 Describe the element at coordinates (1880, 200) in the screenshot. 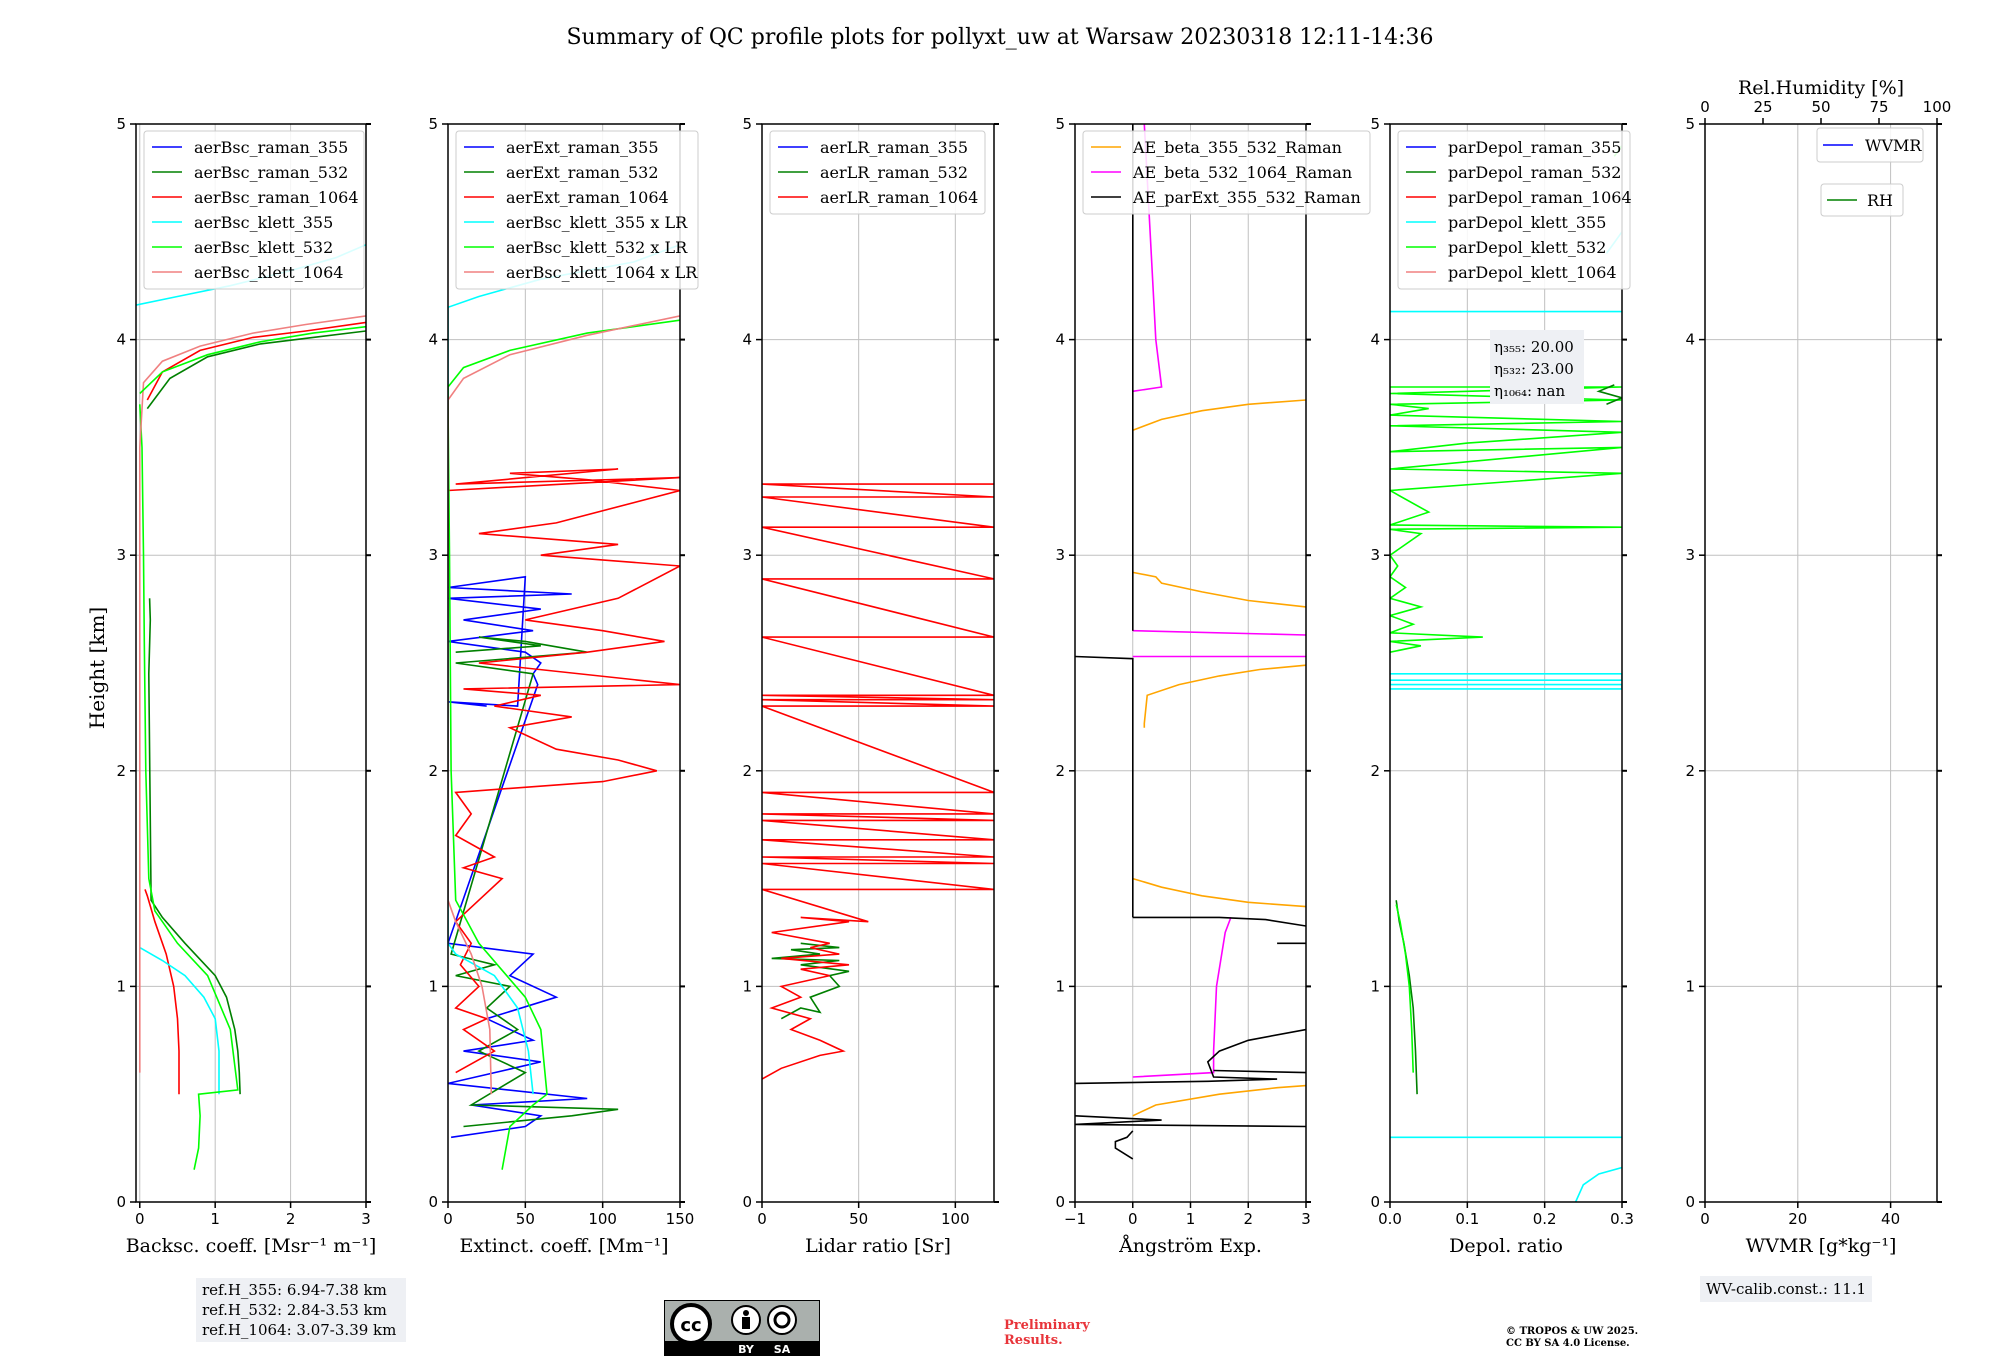

I see `legend-label: RH` at that location.